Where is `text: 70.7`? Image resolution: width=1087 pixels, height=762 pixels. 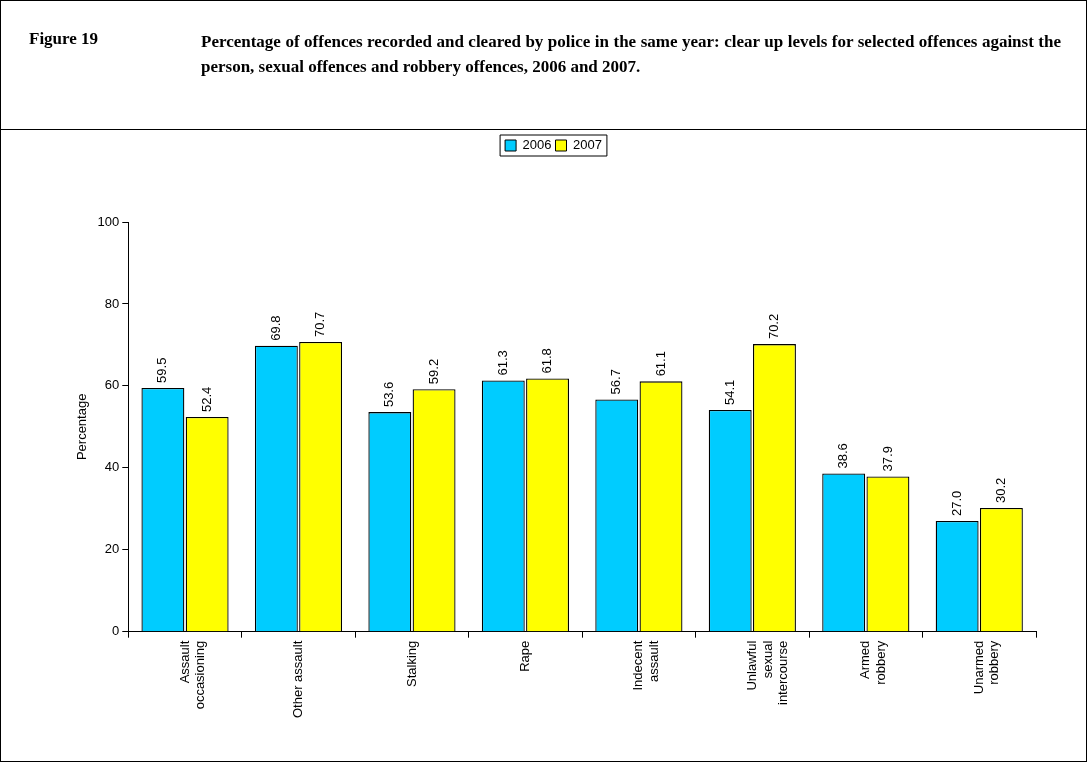
text: 70.7 is located at coordinates (320, 324).